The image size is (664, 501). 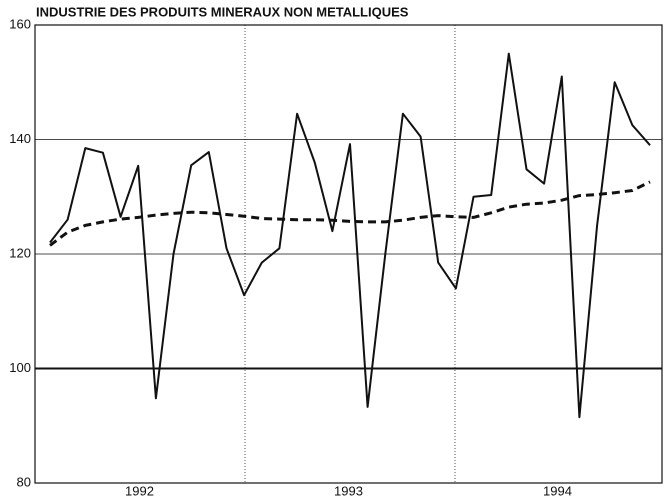 I want to click on y-tick-label: 160, so click(x=20, y=23).